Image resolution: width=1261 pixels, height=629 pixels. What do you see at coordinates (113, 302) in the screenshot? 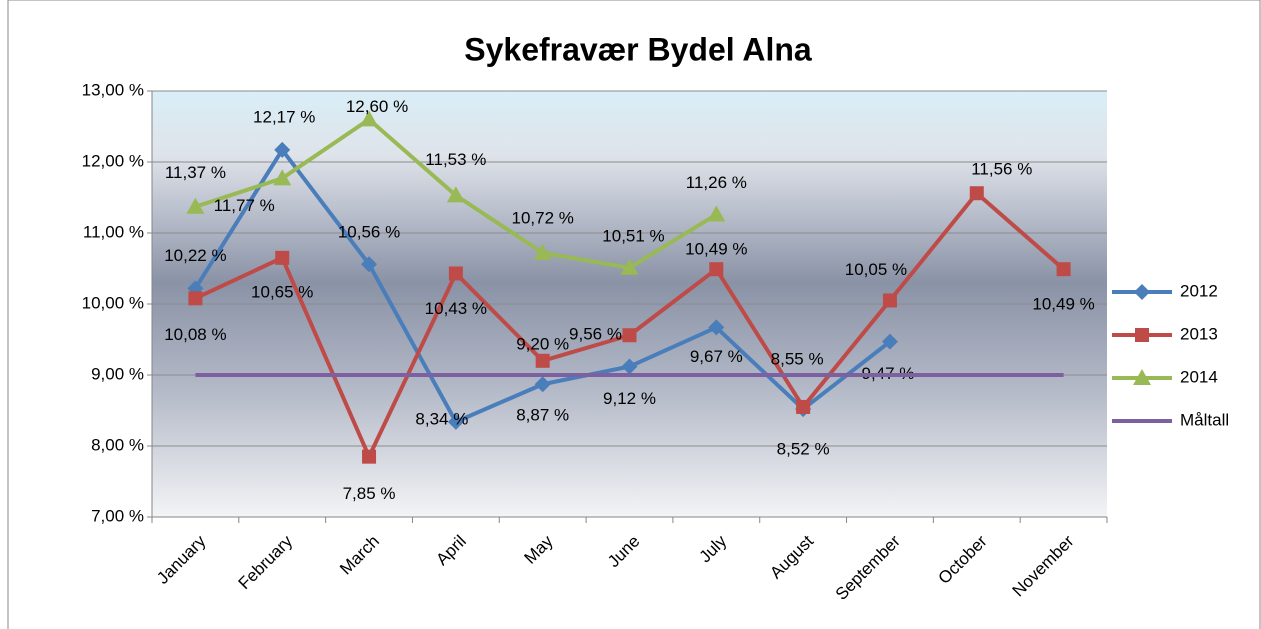
I see `y-tick-label: 10,00 %` at bounding box center [113, 302].